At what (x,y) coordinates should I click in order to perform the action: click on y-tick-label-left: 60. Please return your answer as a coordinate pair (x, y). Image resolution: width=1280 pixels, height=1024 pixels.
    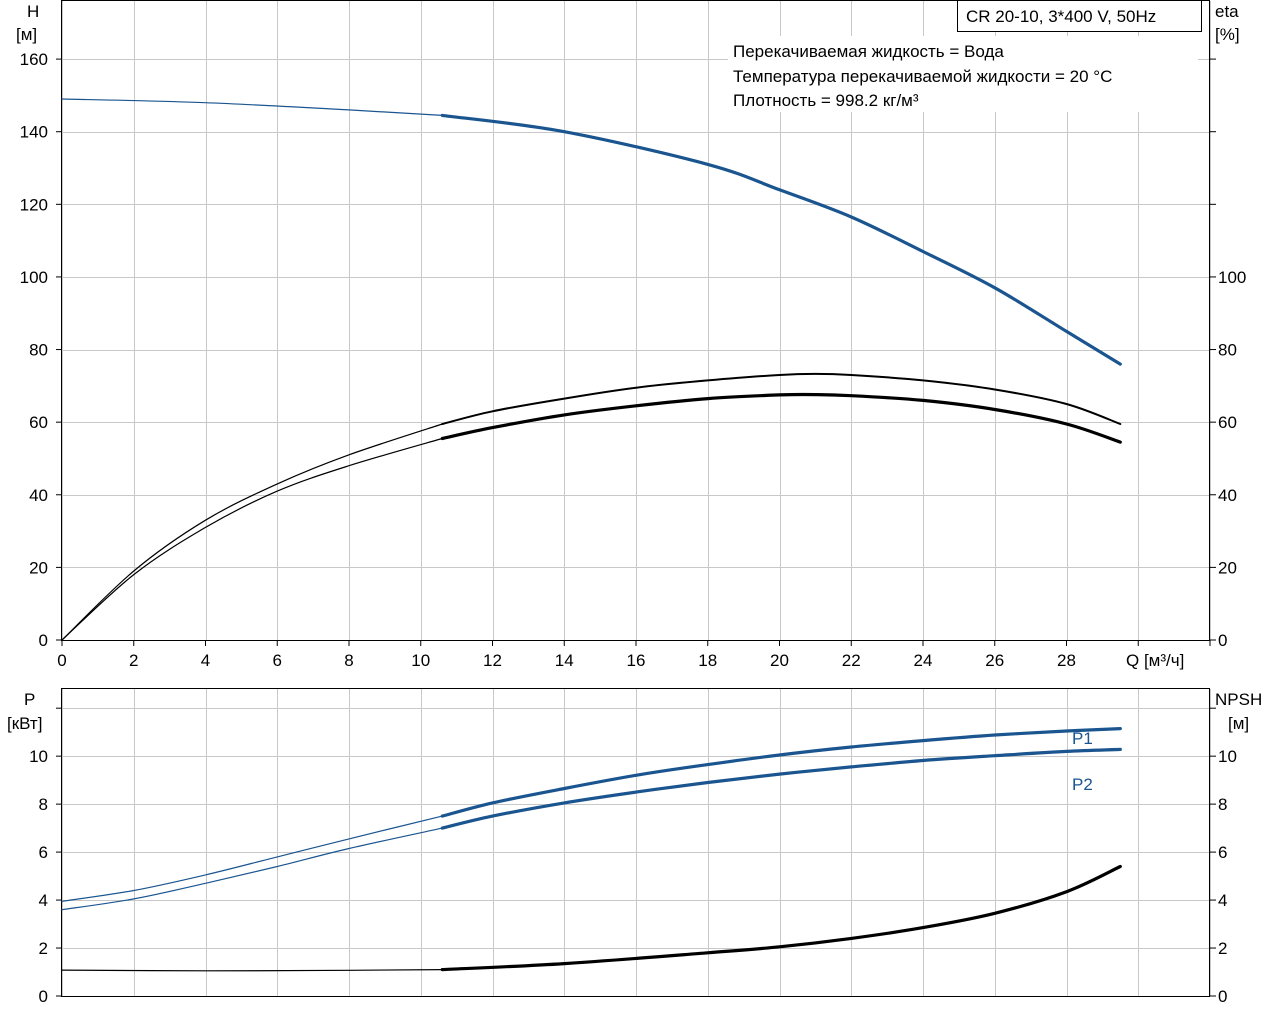
    Looking at the image, I should click on (38, 422).